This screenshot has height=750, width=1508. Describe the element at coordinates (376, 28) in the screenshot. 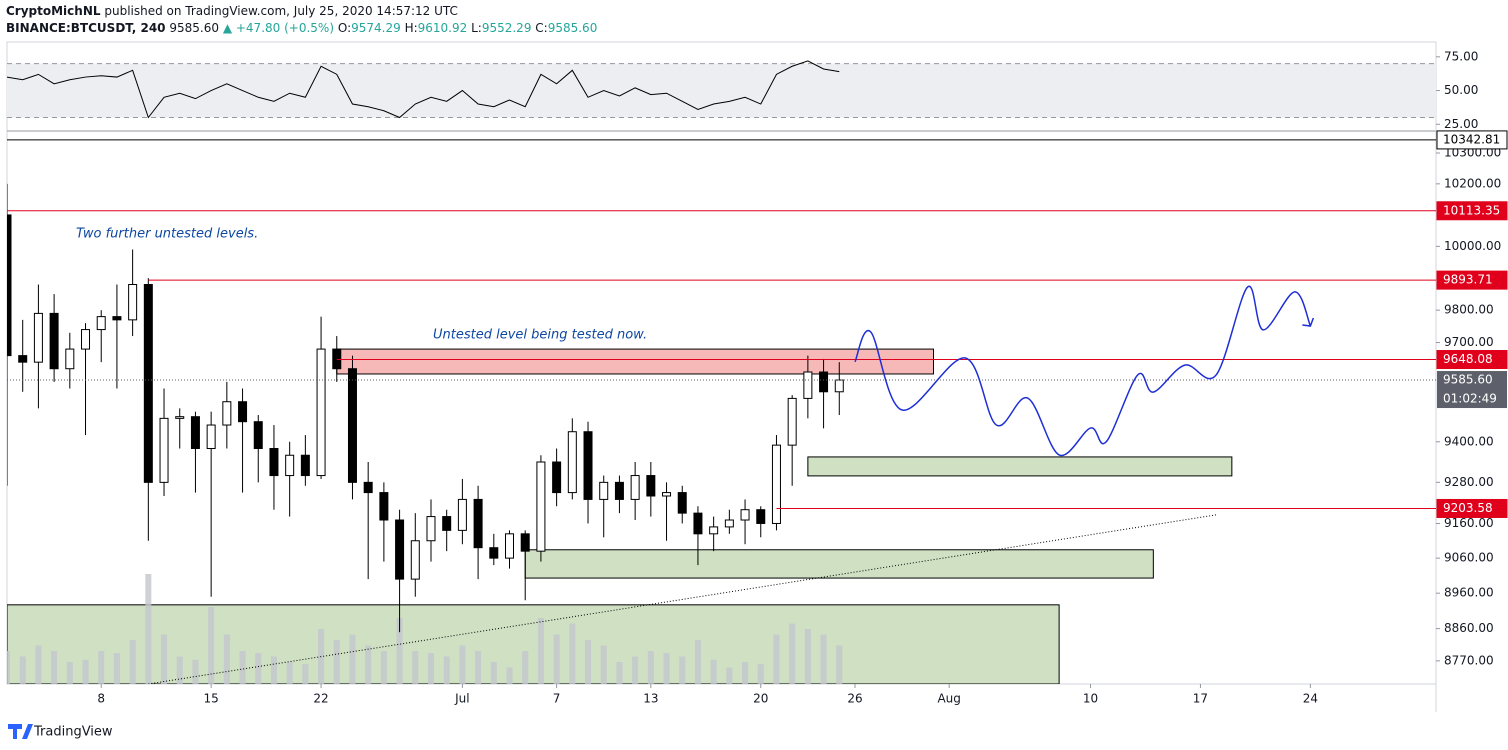

I see `o: 9574.29` at that location.